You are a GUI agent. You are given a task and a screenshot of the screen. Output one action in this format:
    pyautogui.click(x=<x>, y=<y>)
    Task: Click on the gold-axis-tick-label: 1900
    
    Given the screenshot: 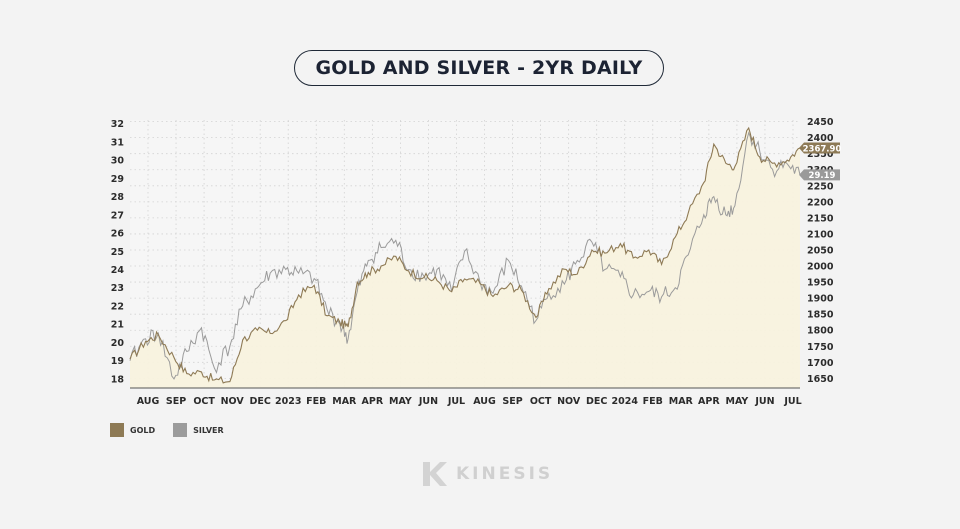 What is the action you would take?
    pyautogui.click(x=820, y=299)
    